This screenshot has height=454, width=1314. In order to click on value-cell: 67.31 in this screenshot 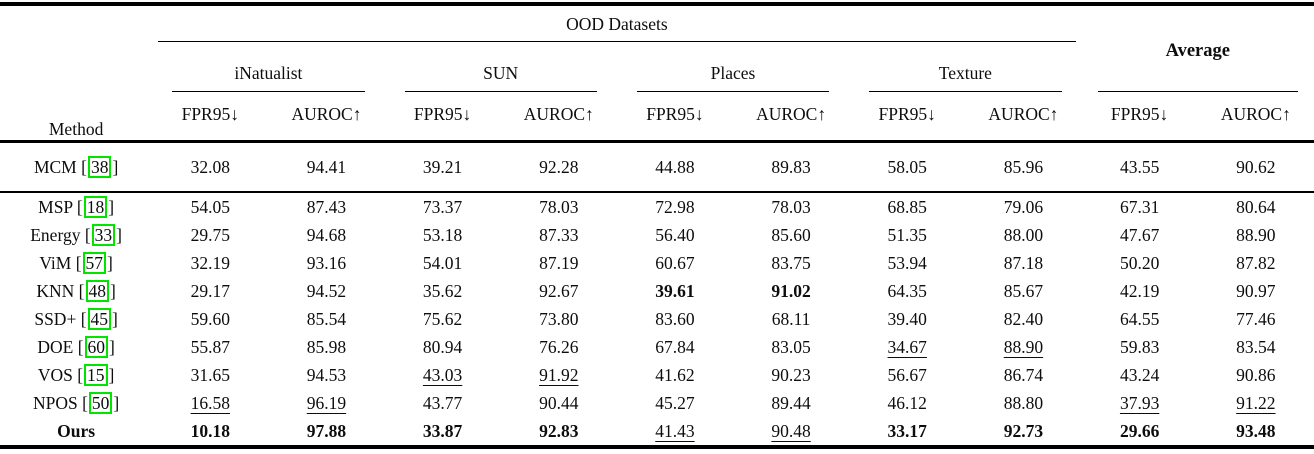, I will do `click(1140, 206)`.